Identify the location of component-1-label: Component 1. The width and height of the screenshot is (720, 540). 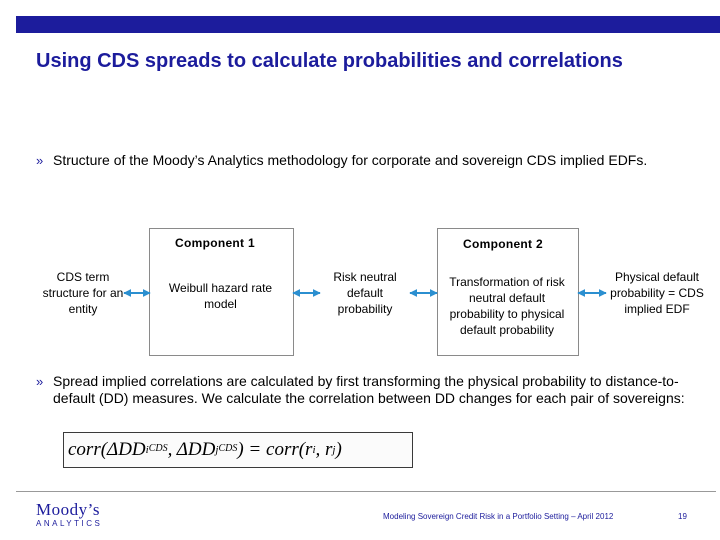
(215, 243).